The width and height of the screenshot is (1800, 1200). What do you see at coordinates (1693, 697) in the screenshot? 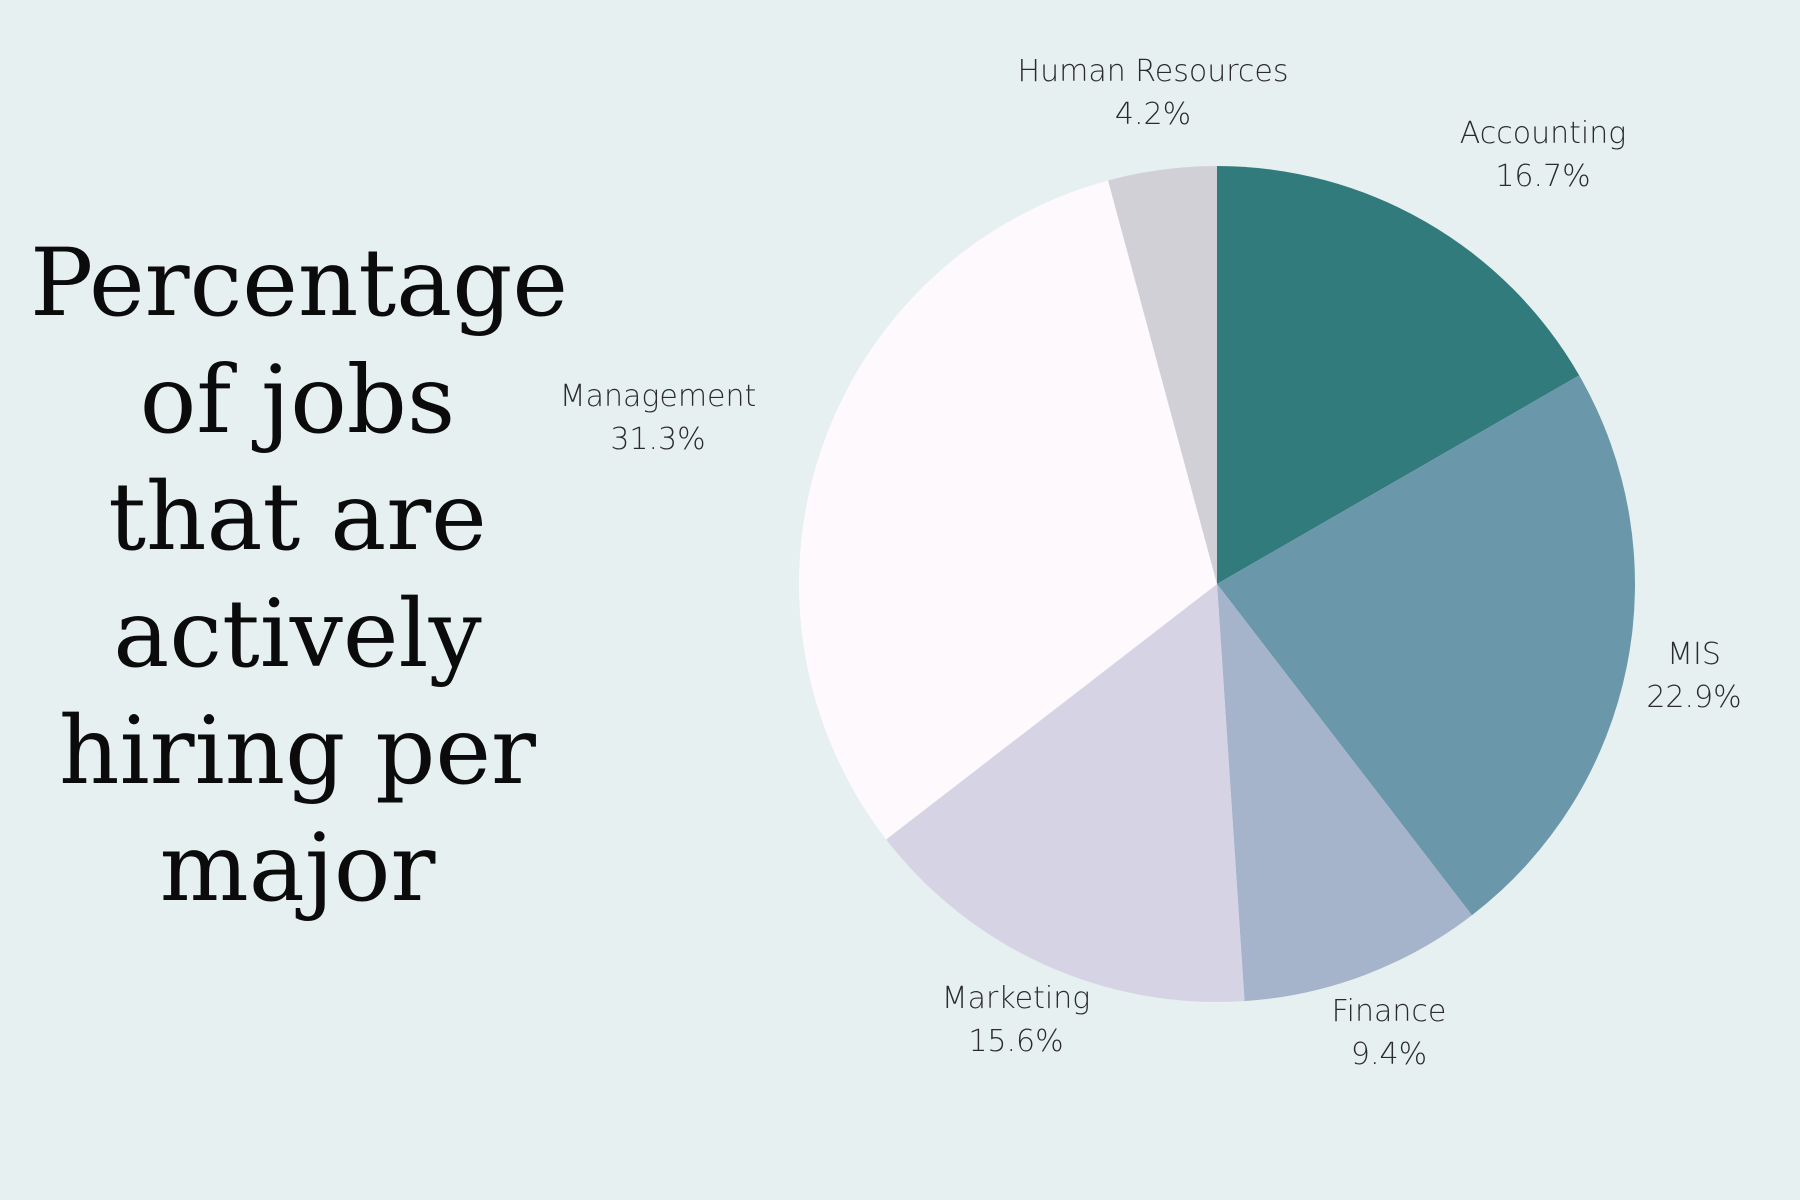
I see `slice-value-label: 22.9%` at bounding box center [1693, 697].